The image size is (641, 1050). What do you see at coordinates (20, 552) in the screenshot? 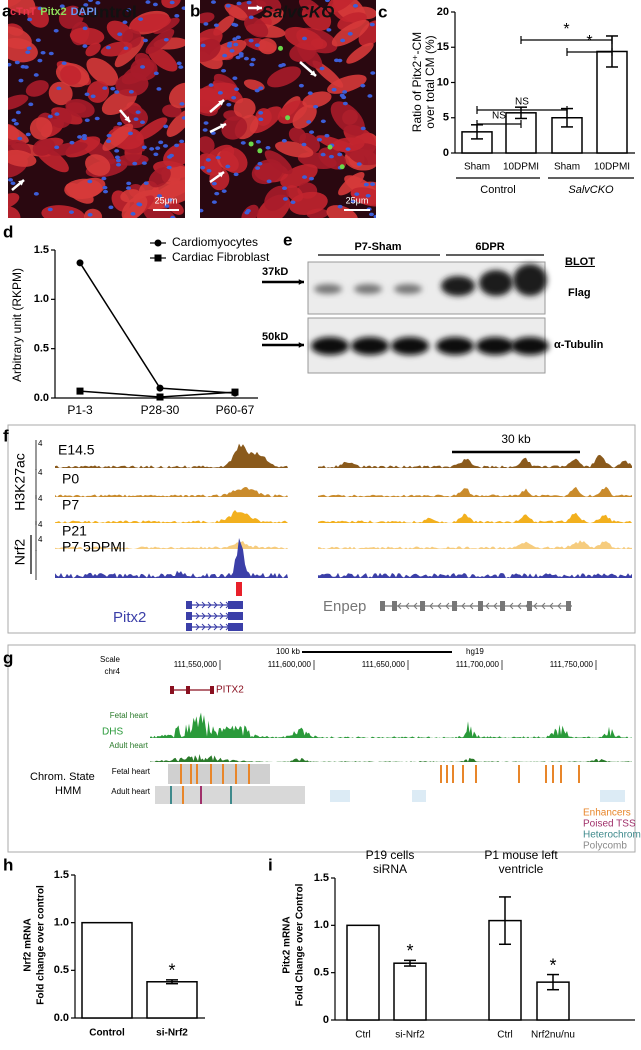
I see `track-group: Nrf2` at bounding box center [20, 552].